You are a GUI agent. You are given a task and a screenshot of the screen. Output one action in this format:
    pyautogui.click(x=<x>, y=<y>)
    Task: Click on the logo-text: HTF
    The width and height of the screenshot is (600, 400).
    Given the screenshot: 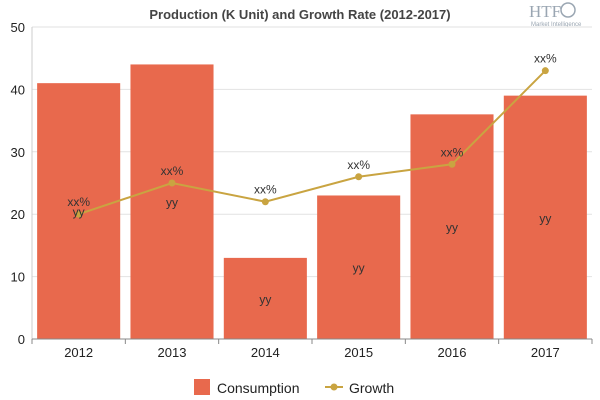 What is the action you would take?
    pyautogui.click(x=545, y=11)
    